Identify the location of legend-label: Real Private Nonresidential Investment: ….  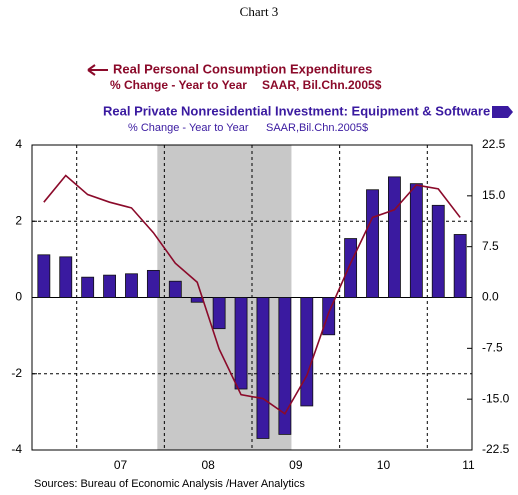
(296, 110).